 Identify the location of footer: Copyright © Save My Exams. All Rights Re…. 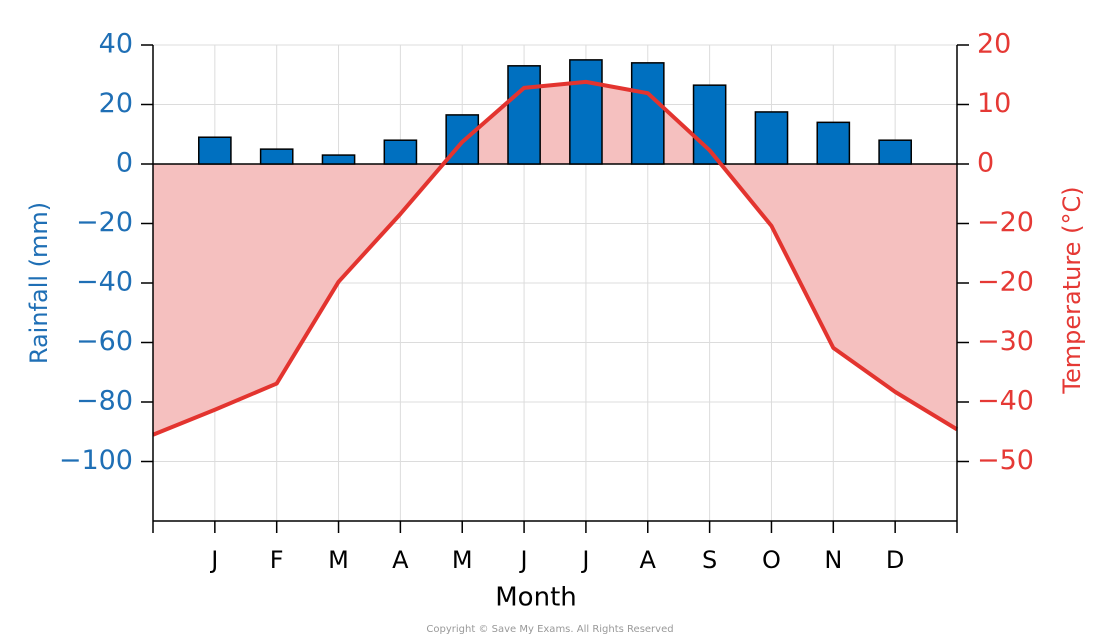
(549, 629).